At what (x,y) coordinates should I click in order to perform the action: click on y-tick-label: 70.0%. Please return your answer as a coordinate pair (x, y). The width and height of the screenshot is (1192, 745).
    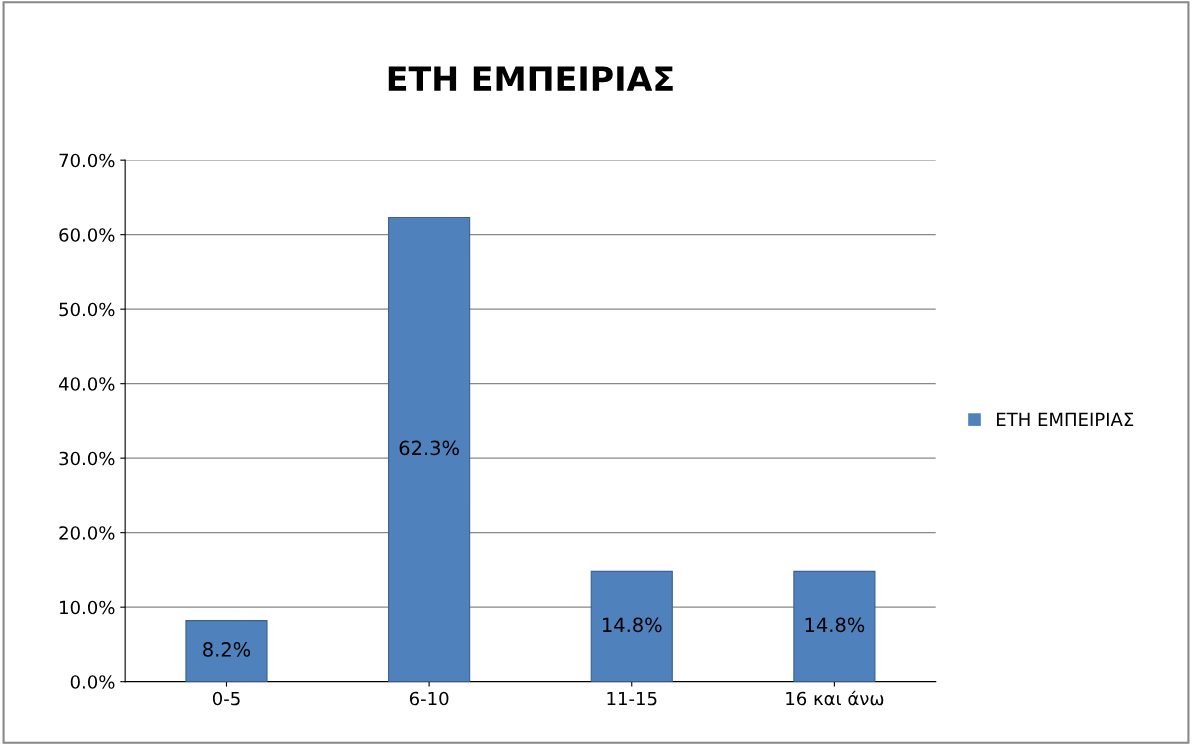
    Looking at the image, I should click on (87, 160).